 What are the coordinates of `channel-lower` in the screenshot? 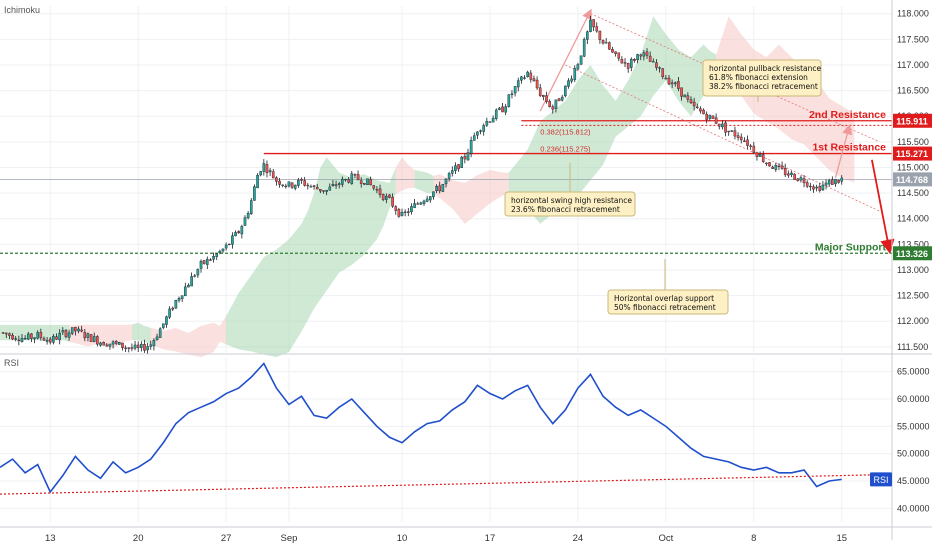 It's located at (722, 138).